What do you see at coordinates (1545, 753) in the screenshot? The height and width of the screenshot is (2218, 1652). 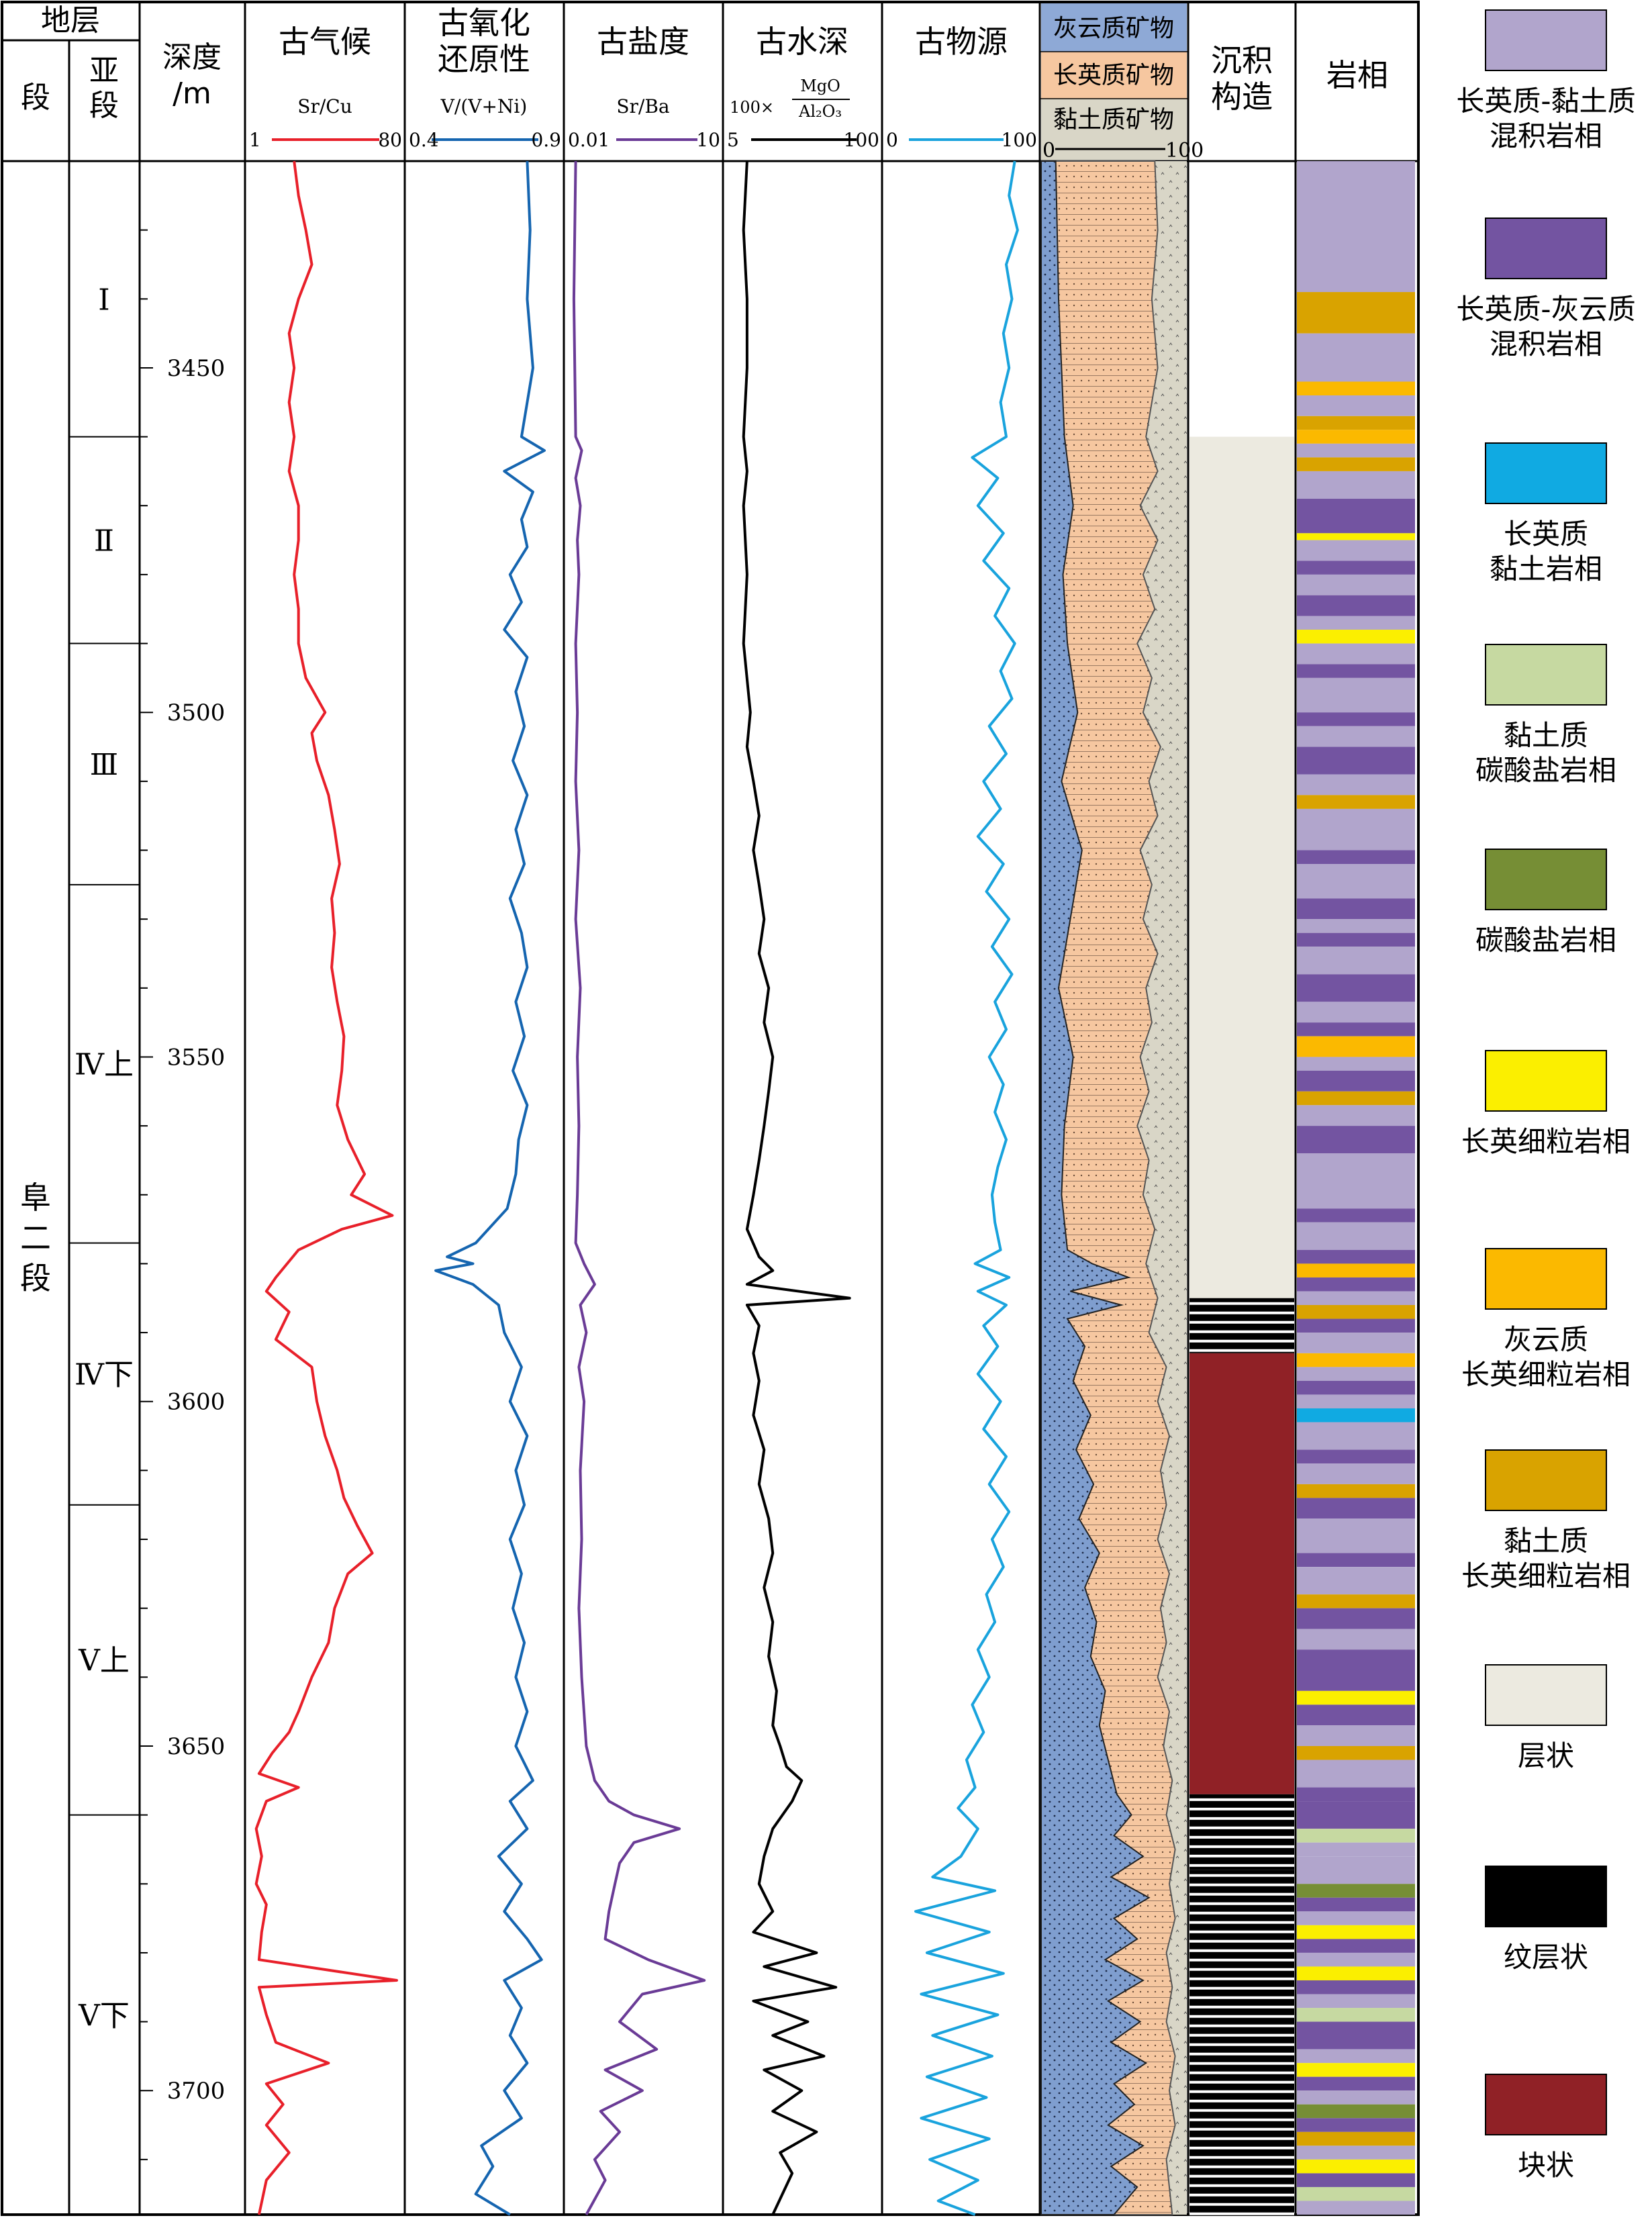 I see `legend-label-d: 黏土质碳酸盐岩相` at bounding box center [1545, 753].